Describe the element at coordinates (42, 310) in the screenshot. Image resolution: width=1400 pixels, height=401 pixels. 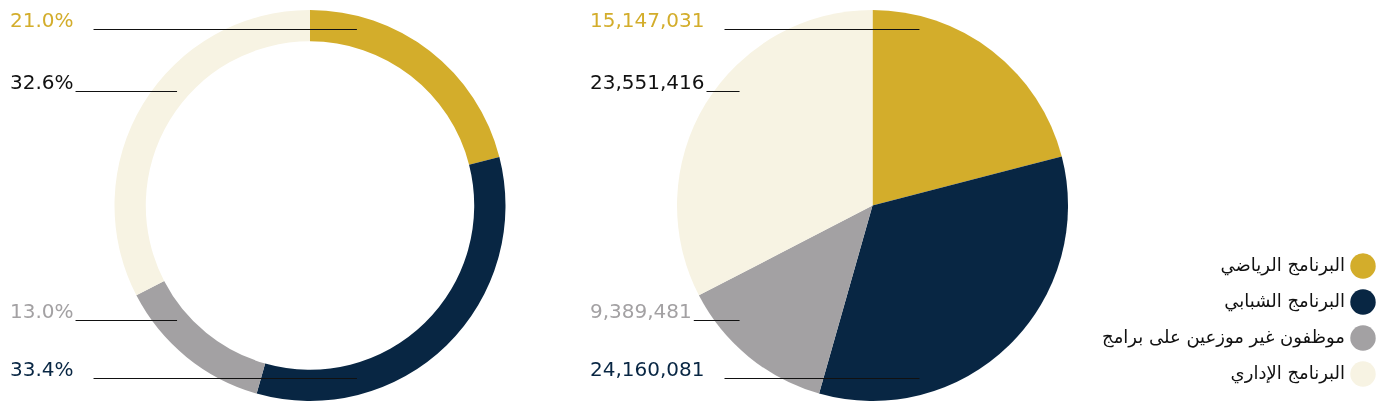
I see `data-label: 13.0%` at that location.